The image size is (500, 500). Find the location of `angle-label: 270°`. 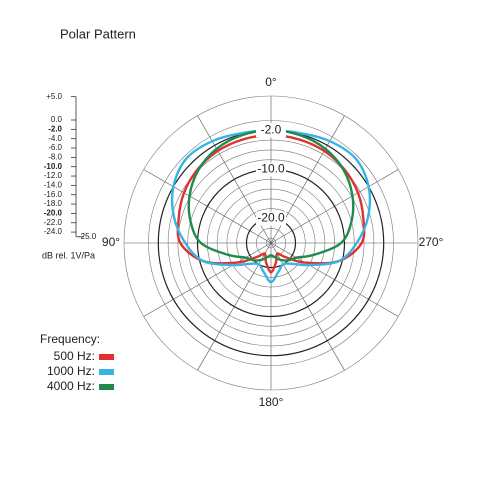

angle-label: 270° is located at coordinates (431, 242).